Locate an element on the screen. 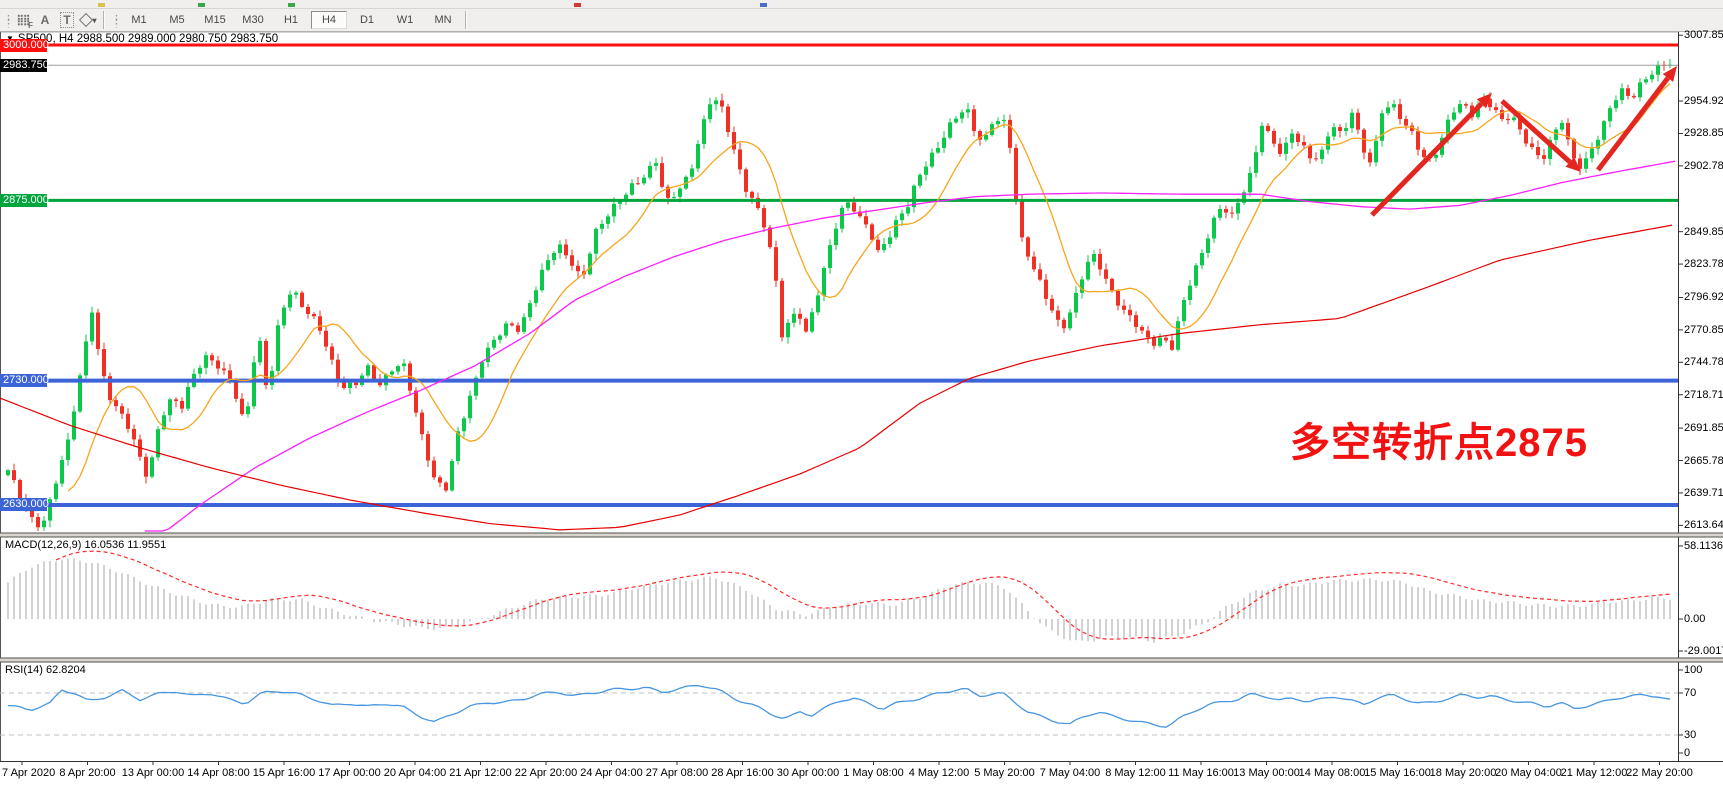 The height and width of the screenshot is (785, 1723). time-axis-label: 22 May 20:00 is located at coordinates (1659, 773).